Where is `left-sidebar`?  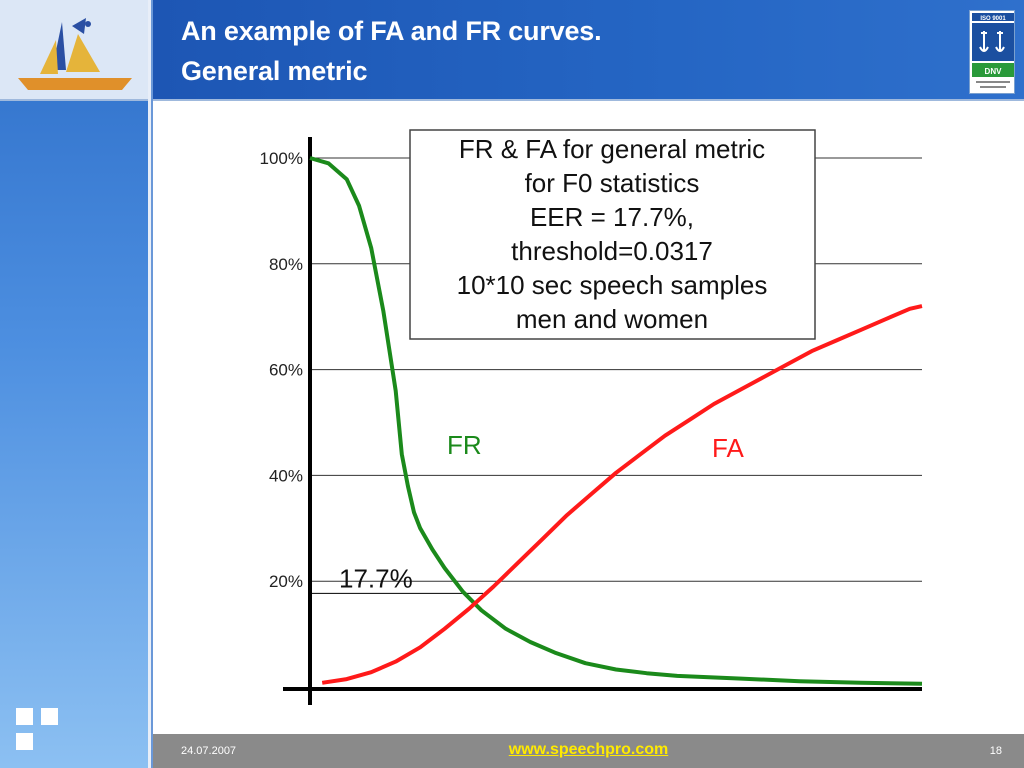 left-sidebar is located at coordinates (74, 384).